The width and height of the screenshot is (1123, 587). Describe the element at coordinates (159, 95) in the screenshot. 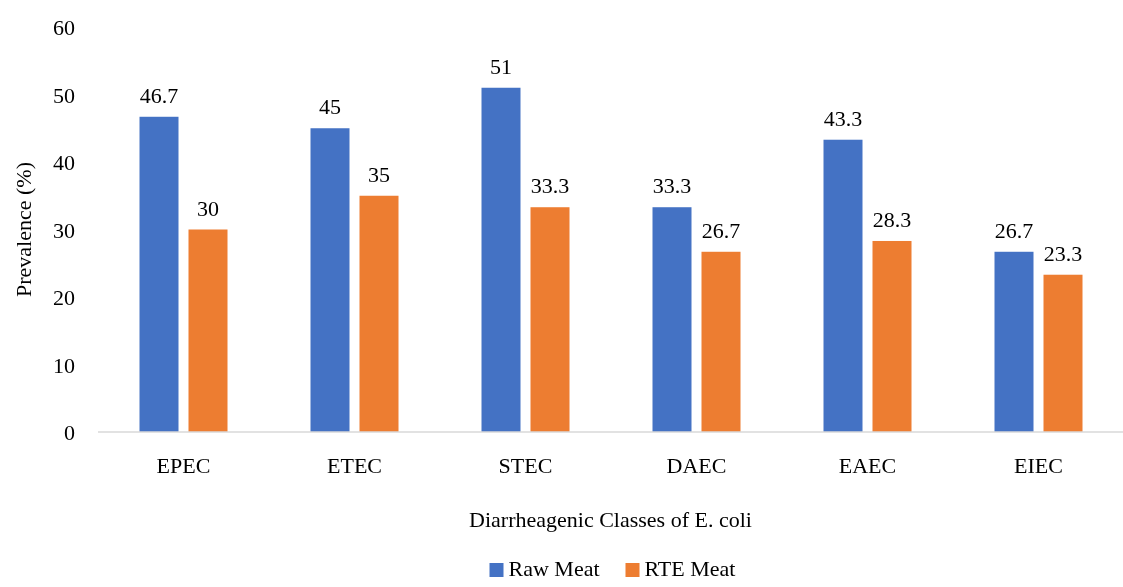

I see `data-label: 46.7` at that location.